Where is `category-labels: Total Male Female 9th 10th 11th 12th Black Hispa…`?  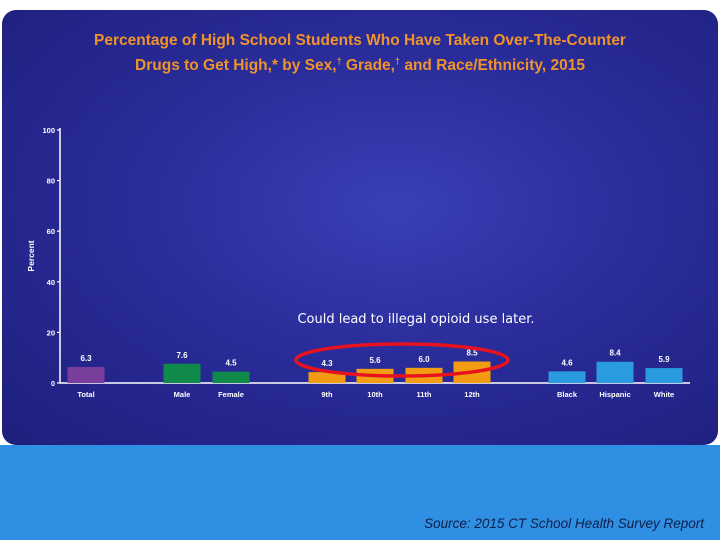 category-labels: Total Male Female 9th 10th 11th 12th Black Hispa… is located at coordinates (375, 394).